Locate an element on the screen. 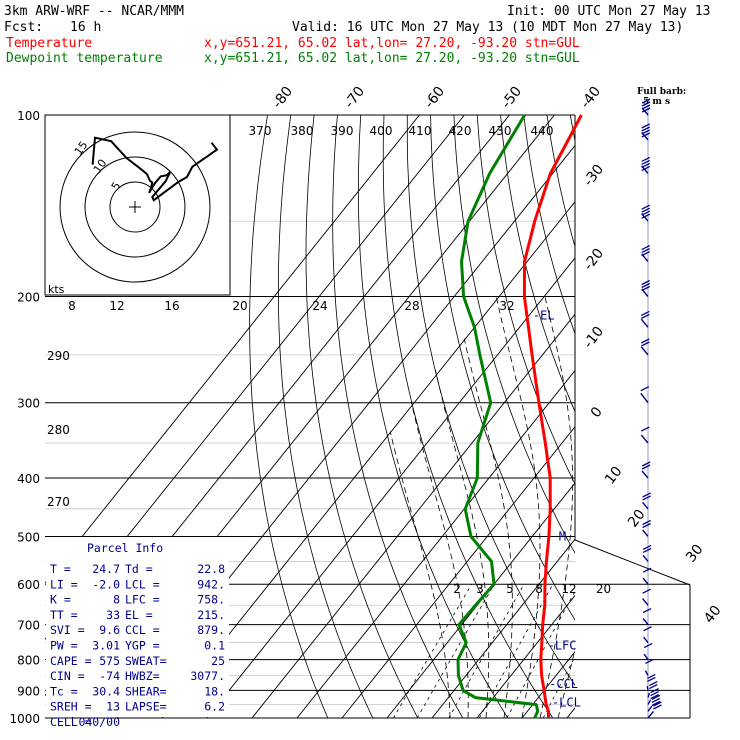 The height and width of the screenshot is (740, 740). init-time: Init: 00 UTC Mon 27 May 13 is located at coordinates (609, 11).